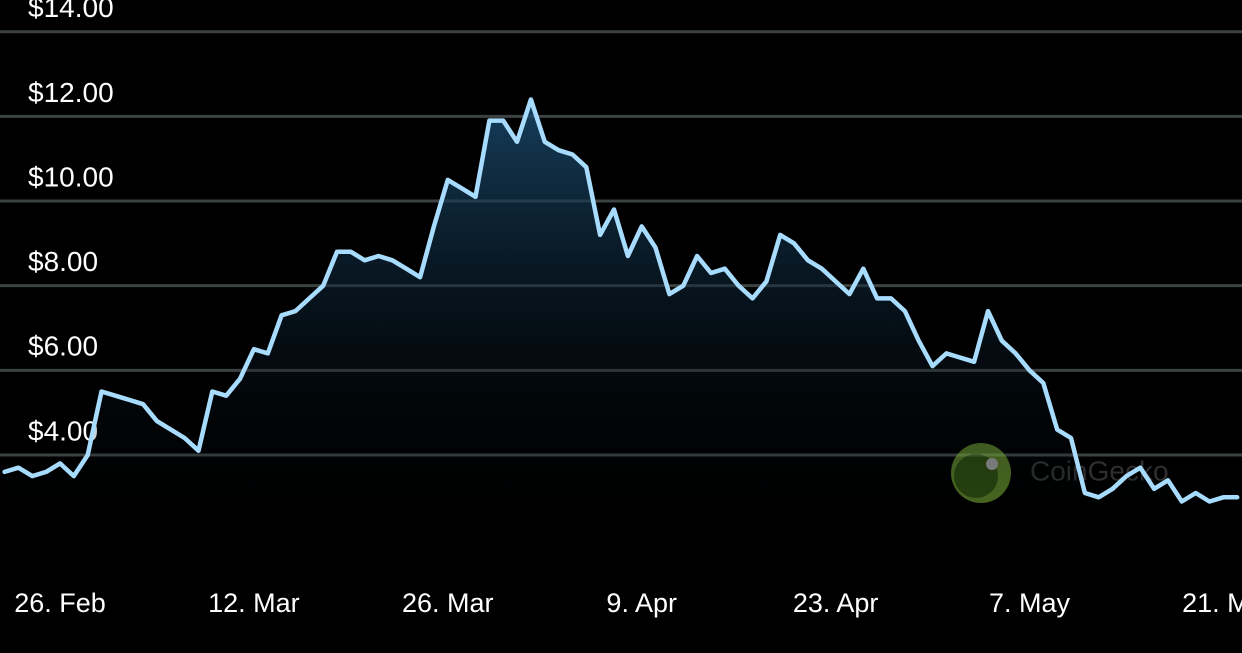 The width and height of the screenshot is (1242, 653). Describe the element at coordinates (71, 92) in the screenshot. I see `y-tick-label: $12.00` at that location.